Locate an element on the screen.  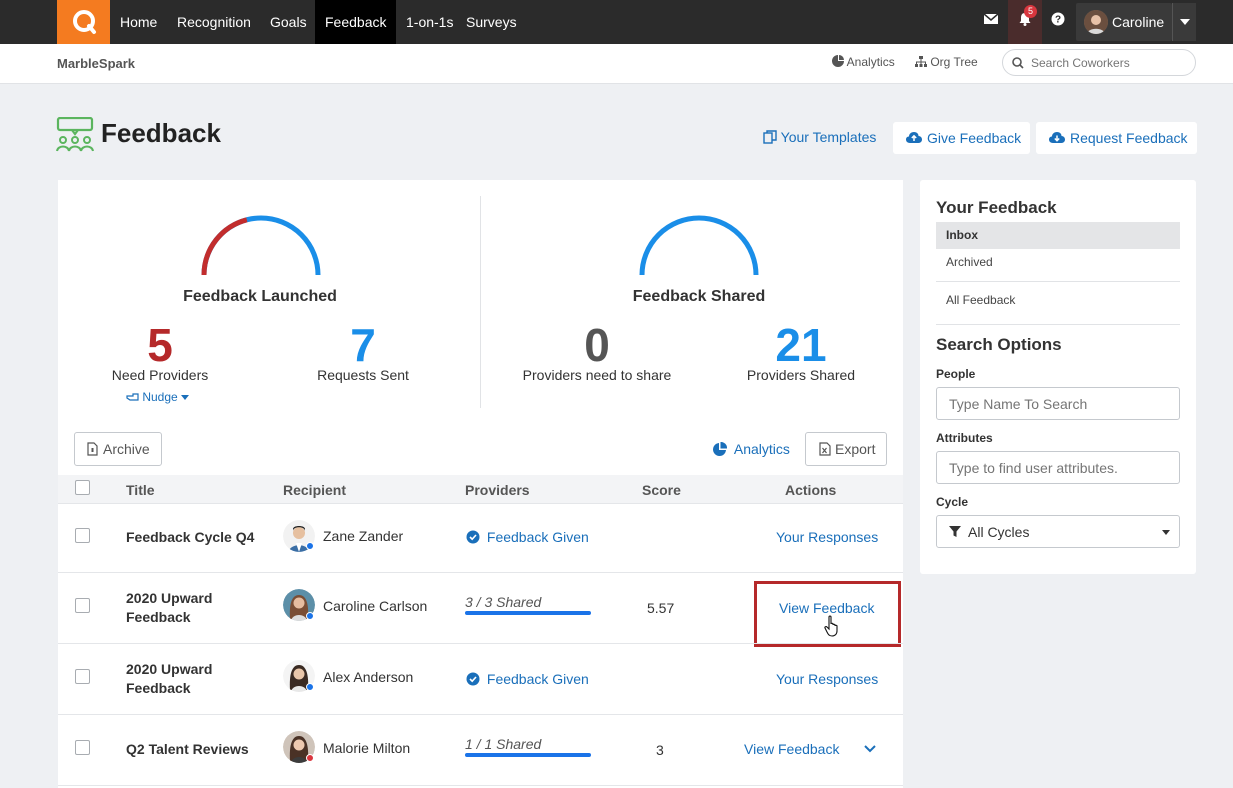
highlight-box is located at coordinates (827, 614).